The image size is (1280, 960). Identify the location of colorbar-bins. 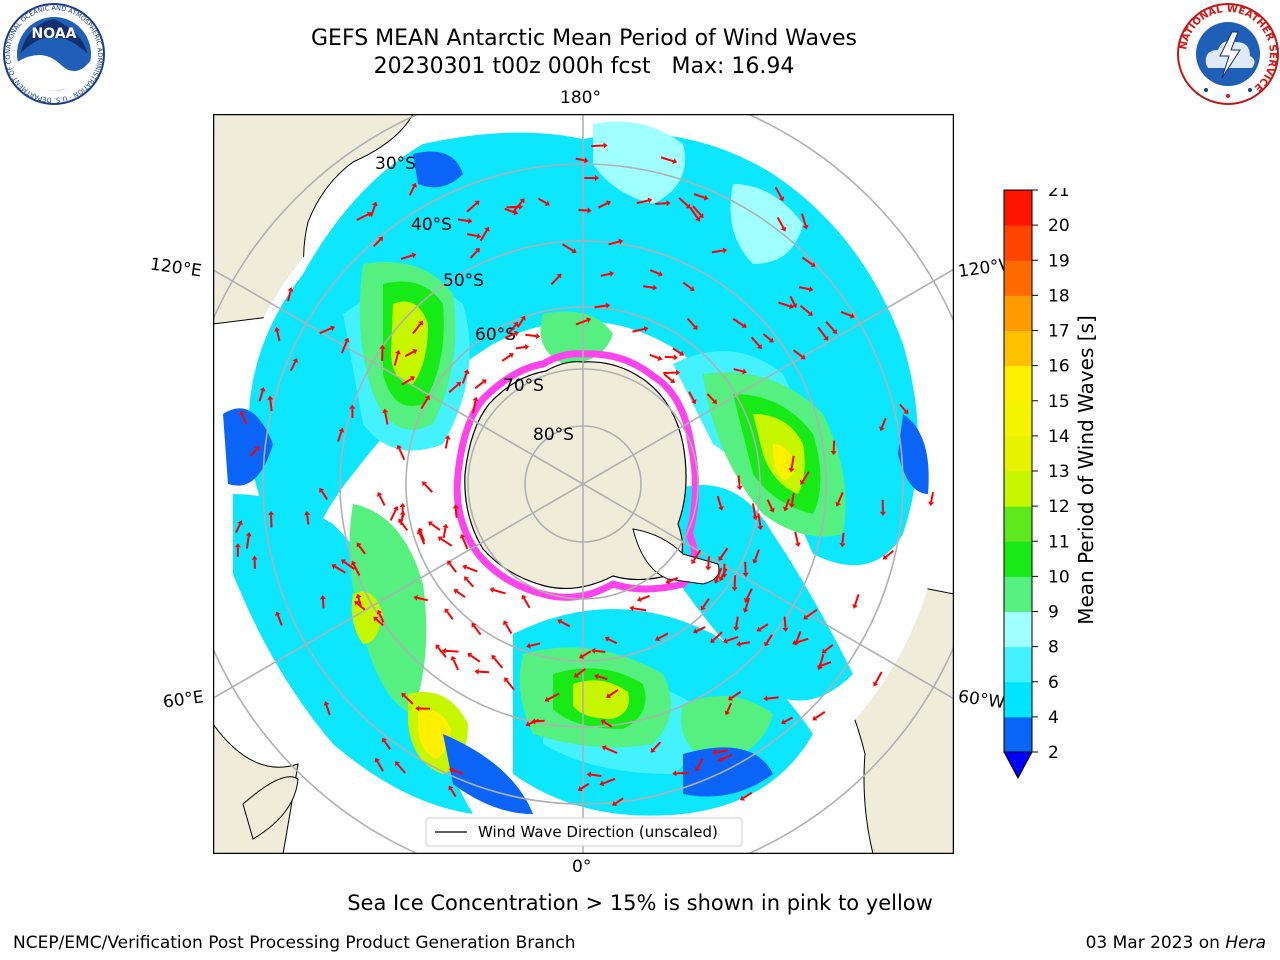
(1018, 484).